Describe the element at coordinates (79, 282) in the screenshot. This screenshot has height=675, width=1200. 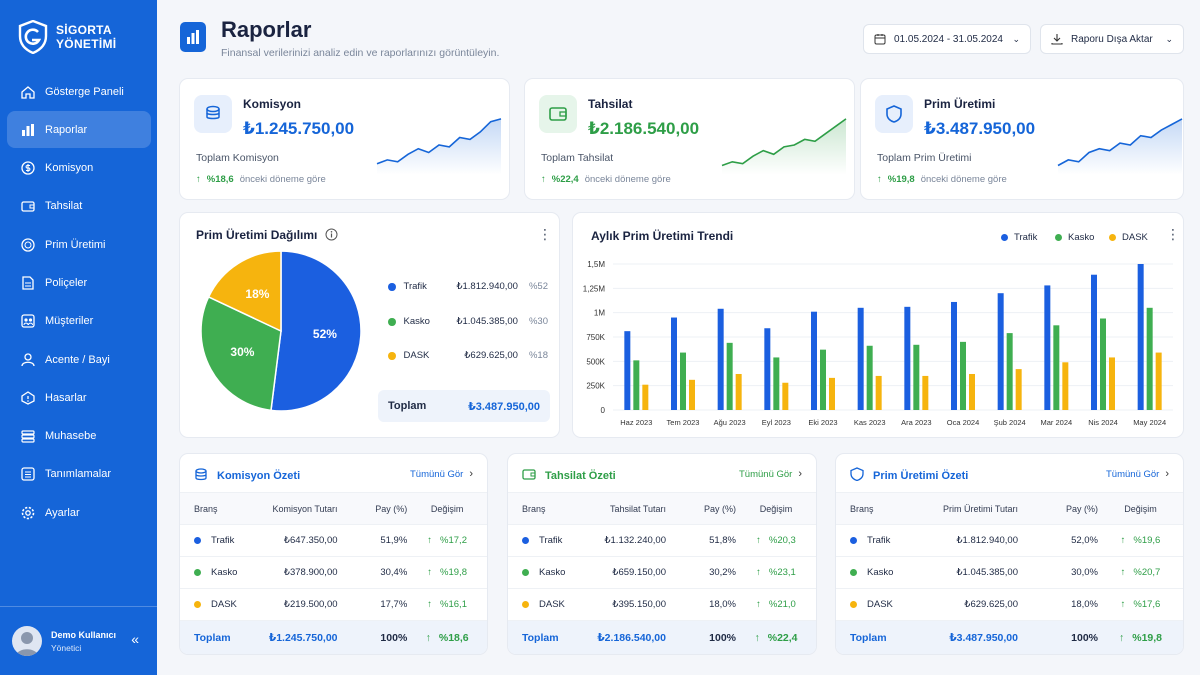
I see `sidebar-item-6: Poliçeler` at that location.